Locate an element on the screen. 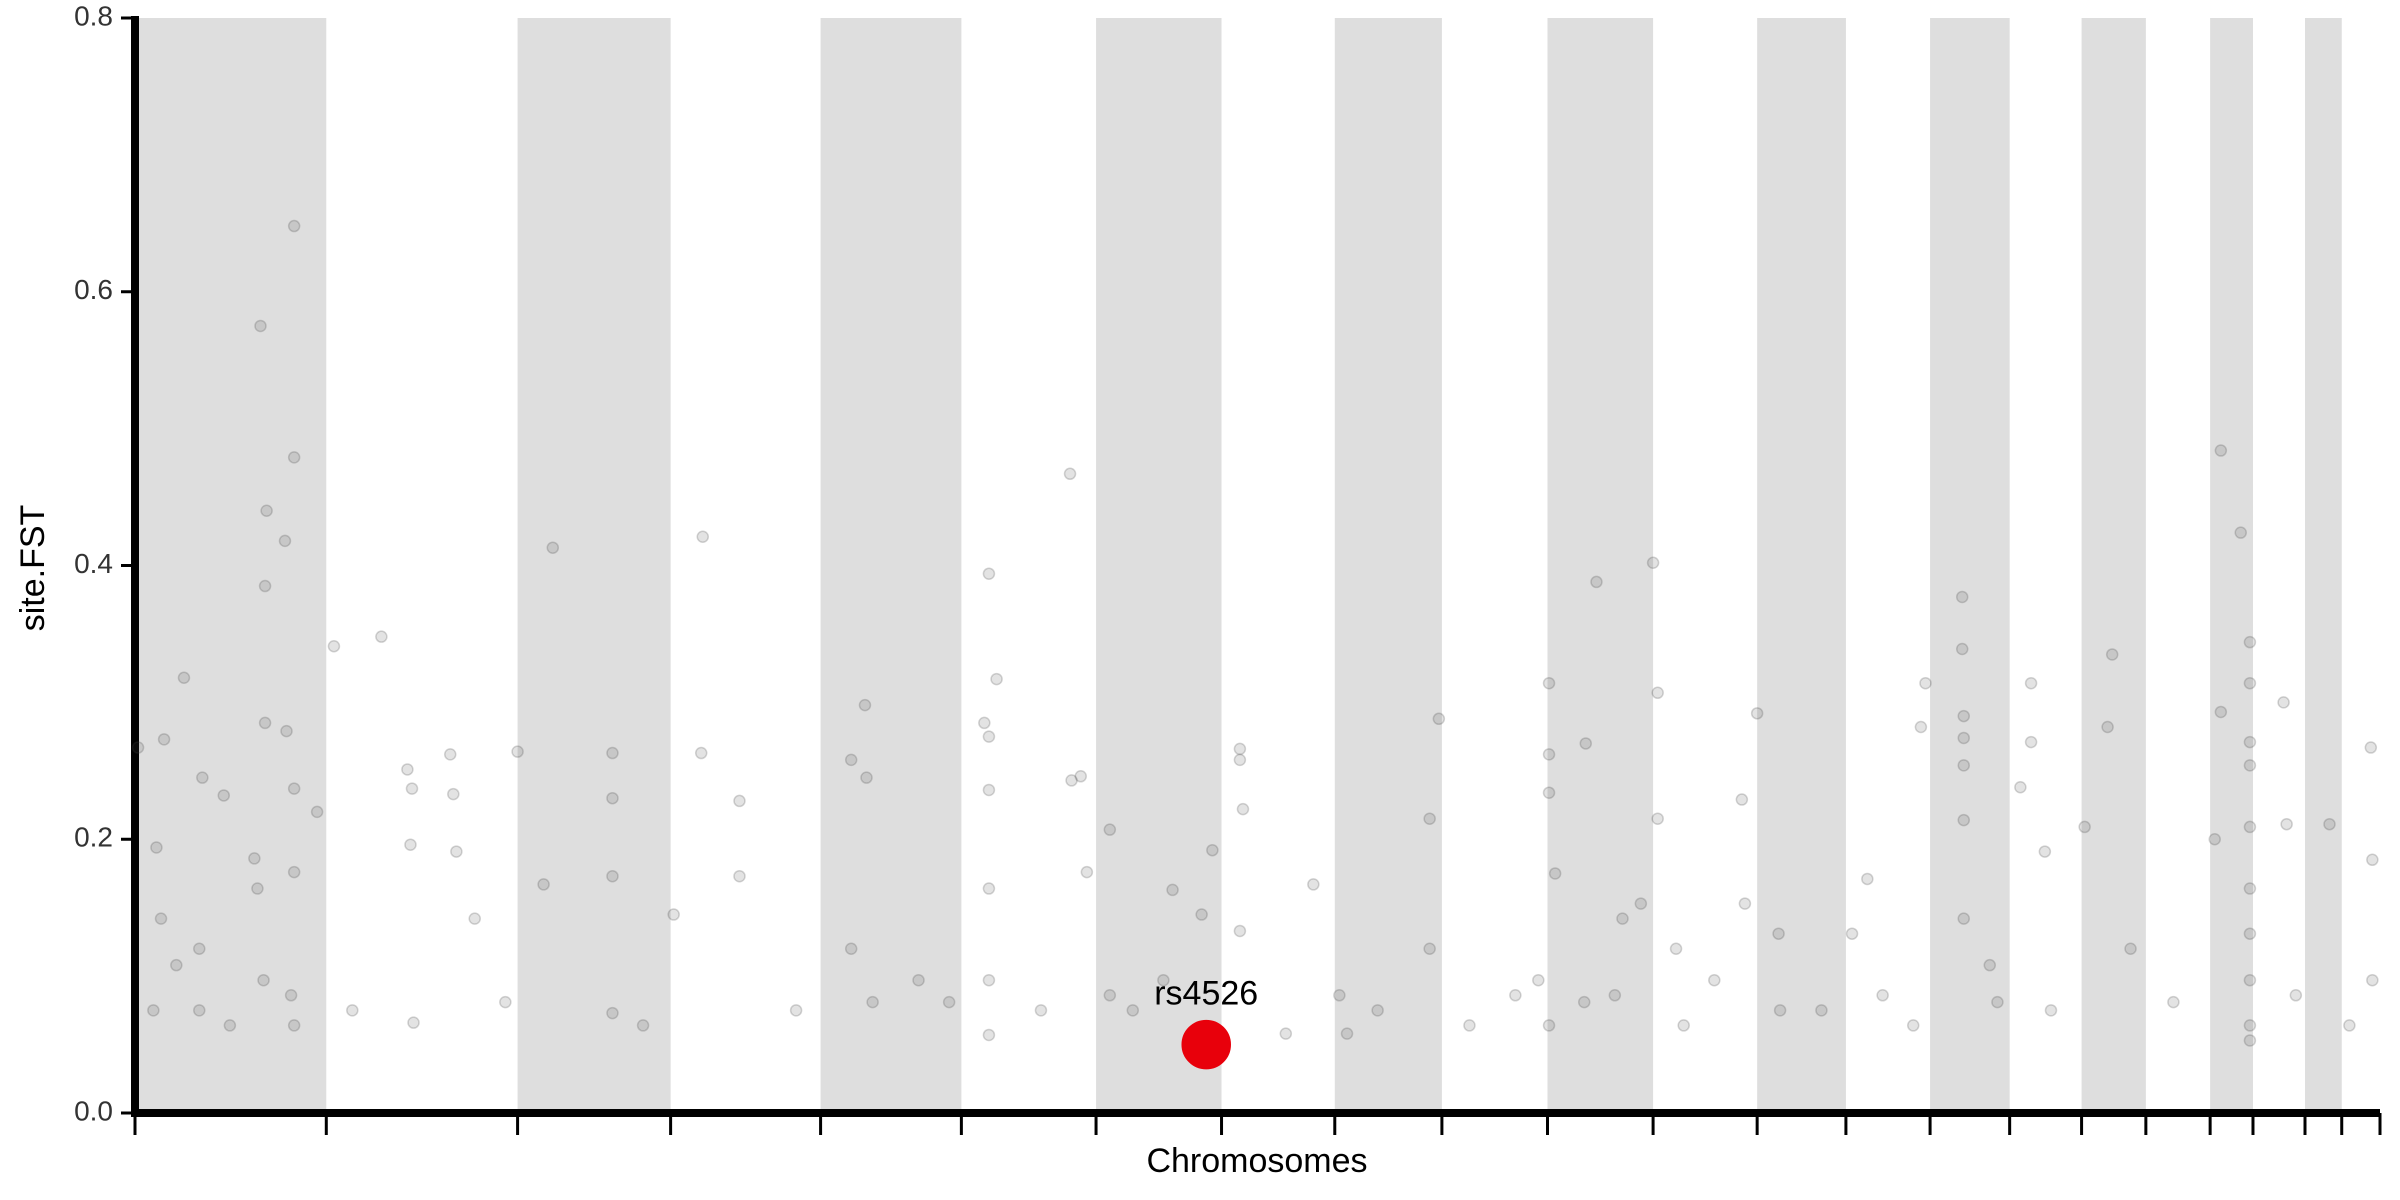 The image size is (2400, 1200). y-axis-title: site.FST is located at coordinates (33, 568).